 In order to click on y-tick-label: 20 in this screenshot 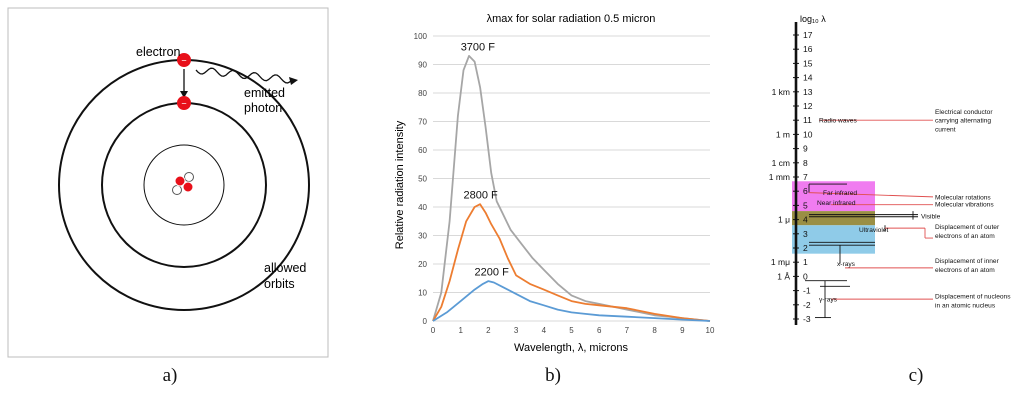, I will do `click(422, 264)`.